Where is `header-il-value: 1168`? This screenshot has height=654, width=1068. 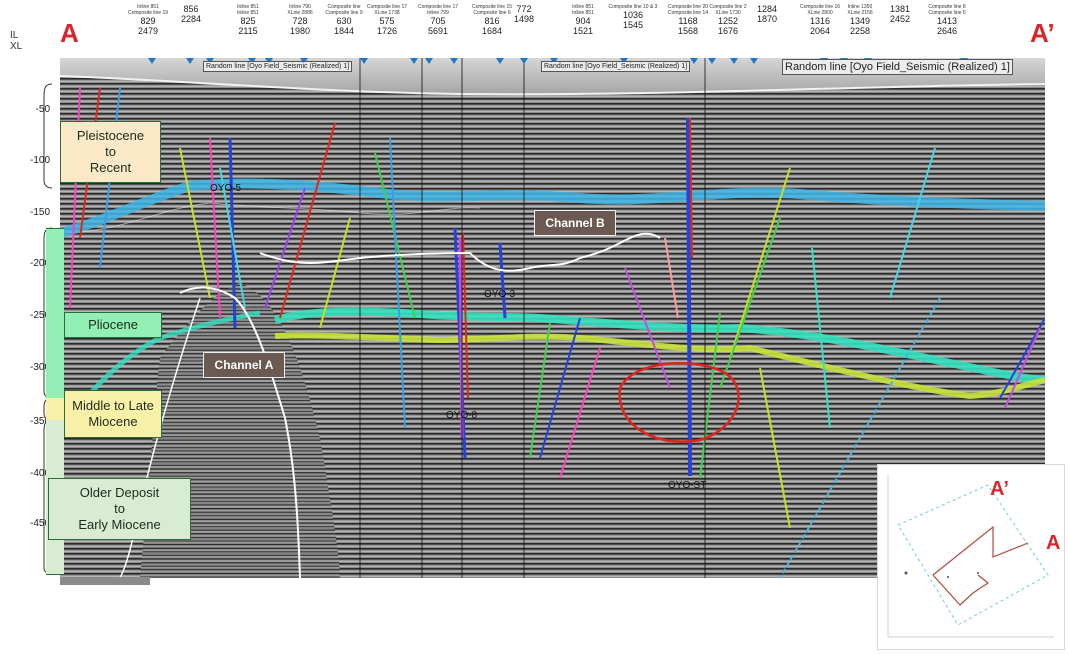
header-il-value: 1168 is located at coordinates (688, 21).